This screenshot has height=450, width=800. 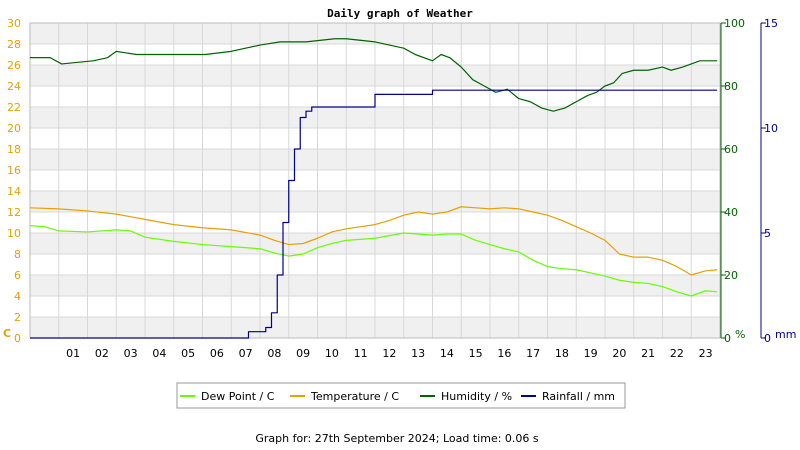 I want to click on left-axis-tick-label: 6, so click(x=17, y=275).